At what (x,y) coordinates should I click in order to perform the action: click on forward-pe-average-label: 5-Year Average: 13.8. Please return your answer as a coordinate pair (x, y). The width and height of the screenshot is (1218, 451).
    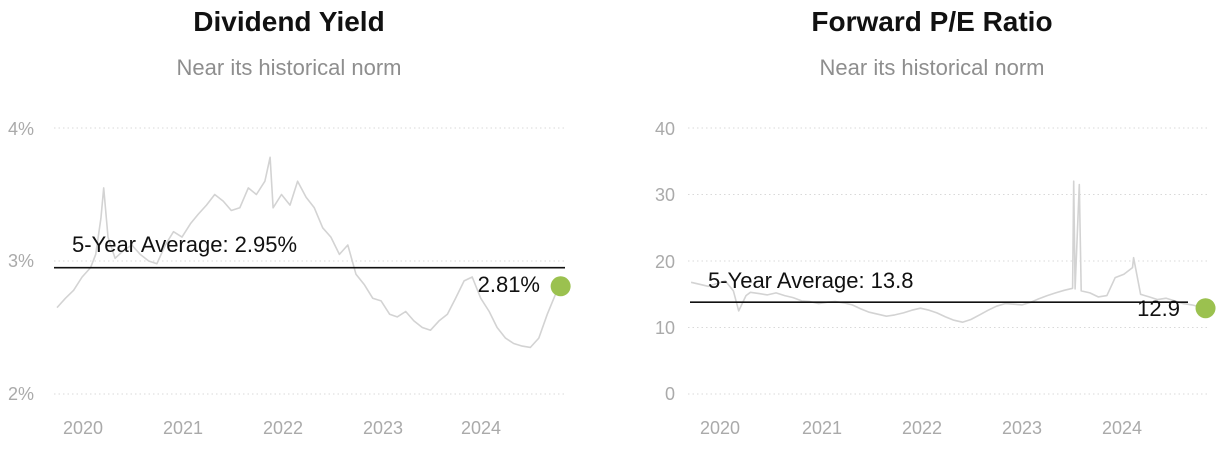
    Looking at the image, I should click on (811, 280).